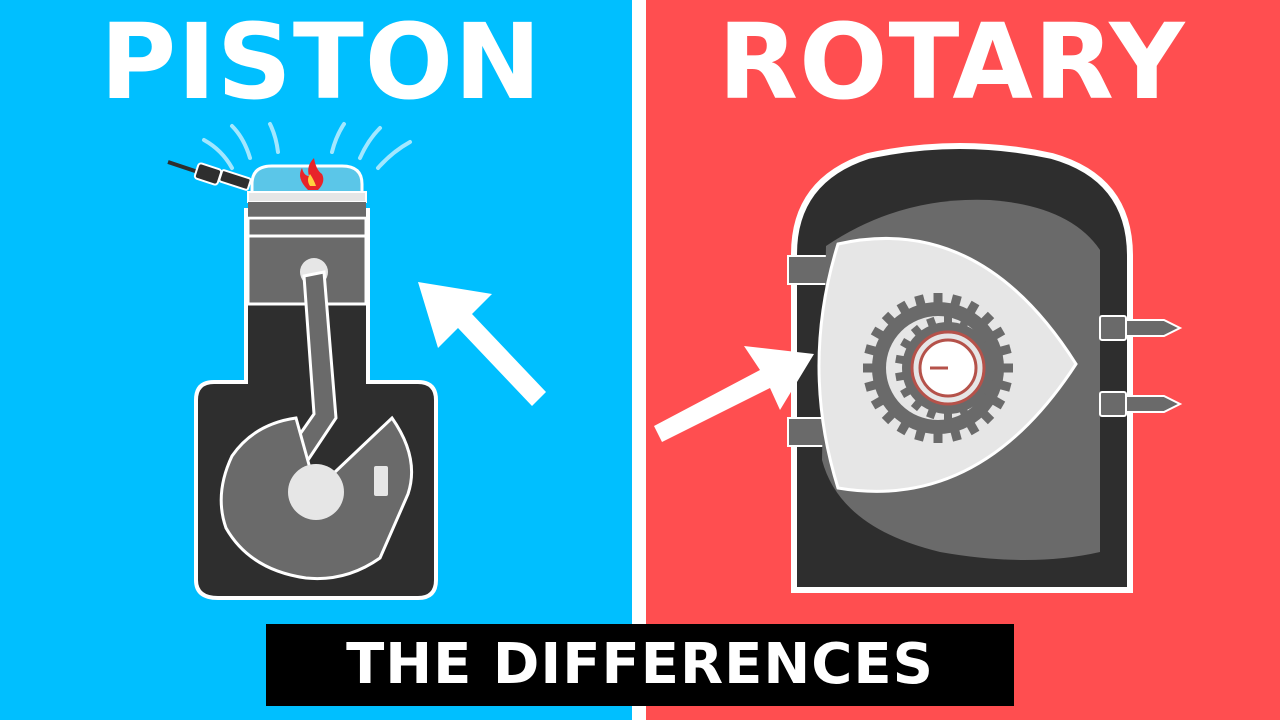  What do you see at coordinates (952, 62) in the screenshot?
I see `rotary-title: ROTARY` at bounding box center [952, 62].